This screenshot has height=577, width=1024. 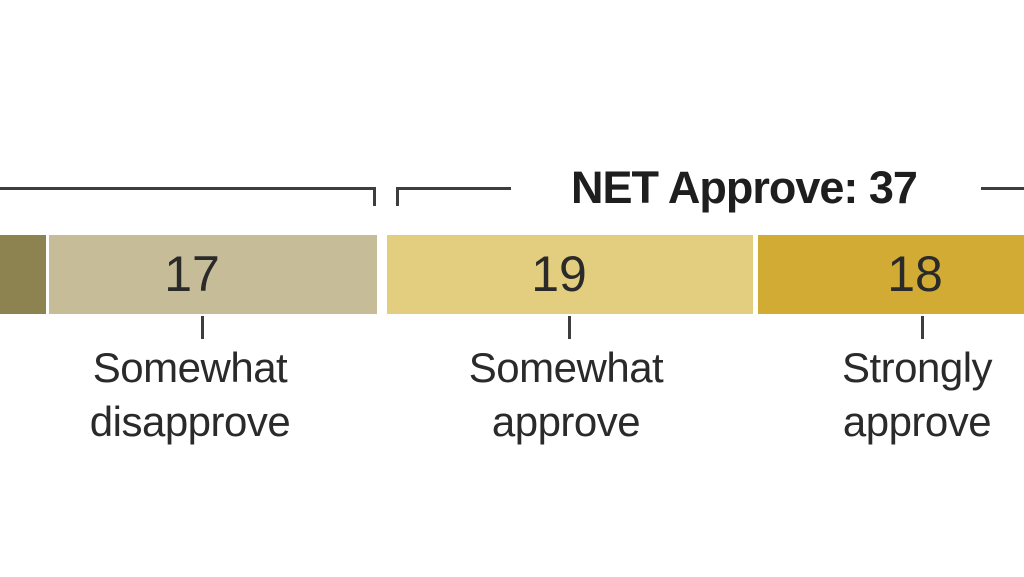 I want to click on net-approve-label: NET Approve: 37, so click(x=744, y=187).